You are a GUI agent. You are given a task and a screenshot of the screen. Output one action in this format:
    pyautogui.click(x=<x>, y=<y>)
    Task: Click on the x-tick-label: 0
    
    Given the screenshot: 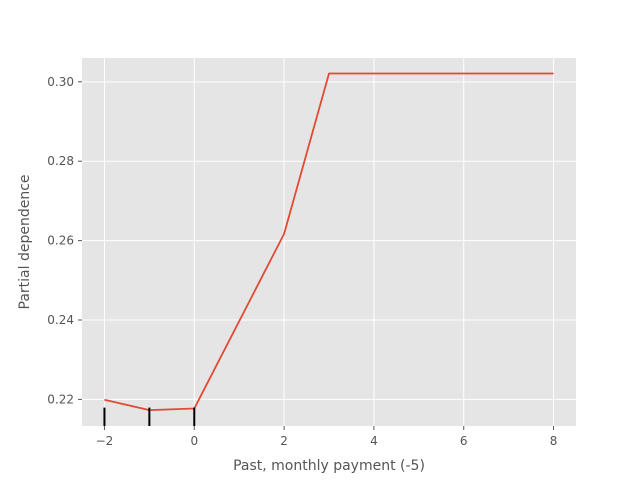 What is the action you would take?
    pyautogui.click(x=194, y=441)
    